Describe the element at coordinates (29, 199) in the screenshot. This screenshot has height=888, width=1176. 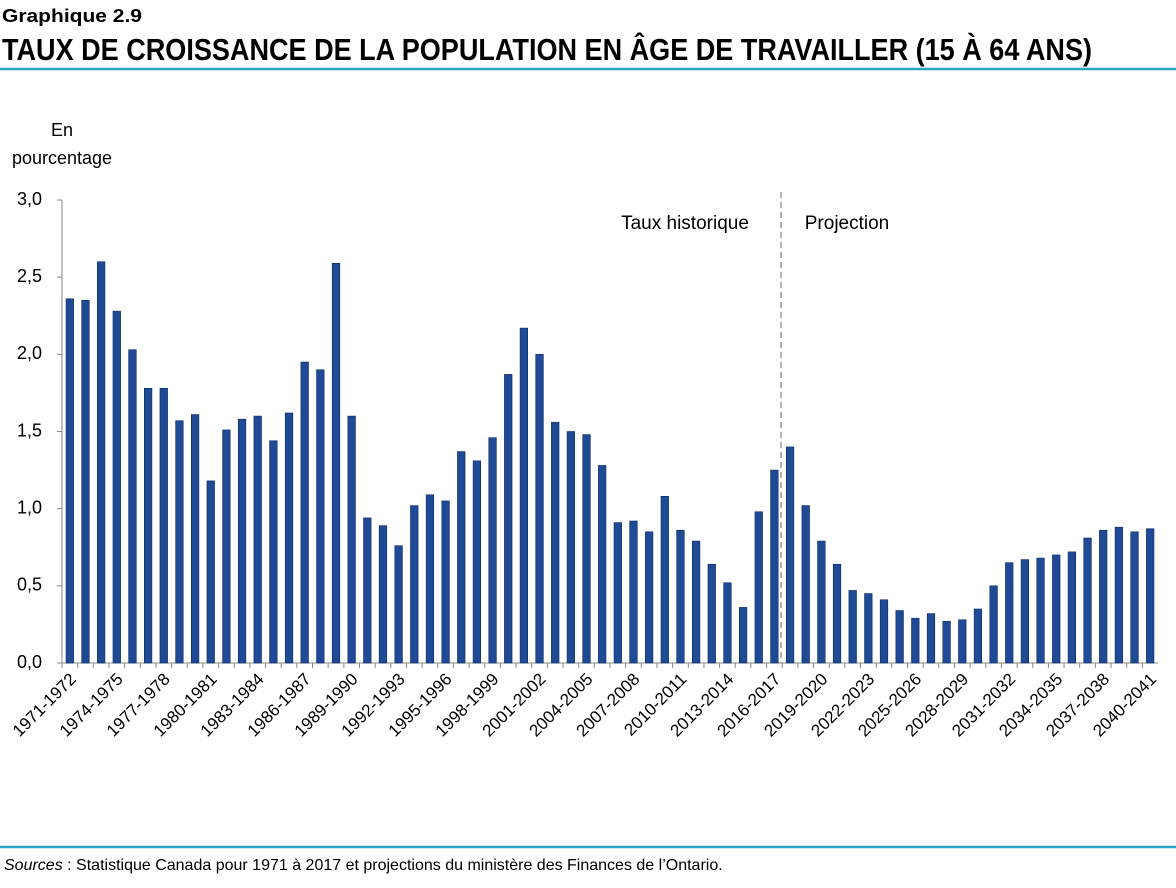
I see `y-tick-label: 3,0` at that location.